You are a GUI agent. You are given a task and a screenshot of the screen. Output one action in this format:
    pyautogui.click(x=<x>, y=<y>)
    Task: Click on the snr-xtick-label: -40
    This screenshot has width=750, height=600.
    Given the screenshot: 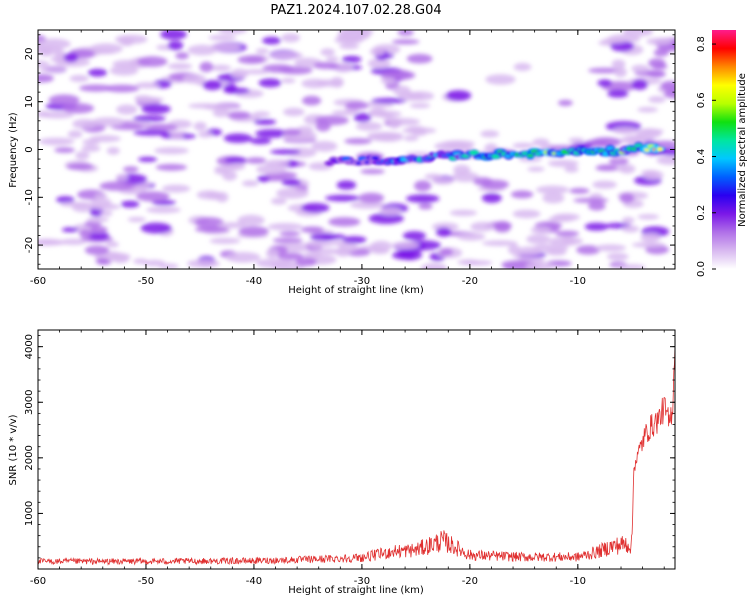 What is the action you would take?
    pyautogui.click(x=254, y=581)
    